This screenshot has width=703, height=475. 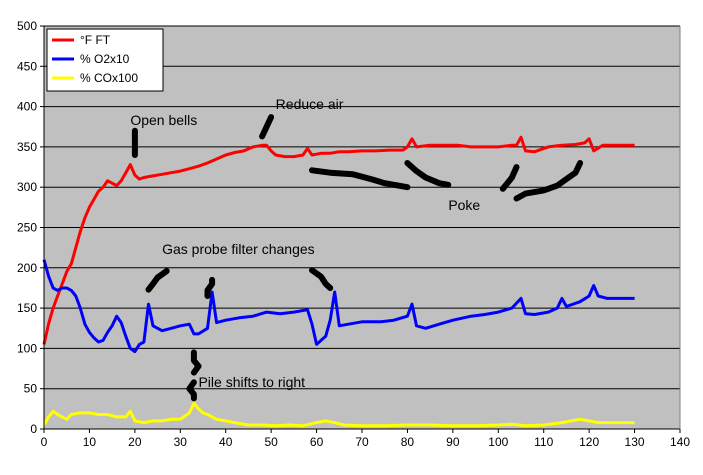 What do you see at coordinates (310, 104) in the screenshot?
I see `annotation-1: Reduce air` at bounding box center [310, 104].